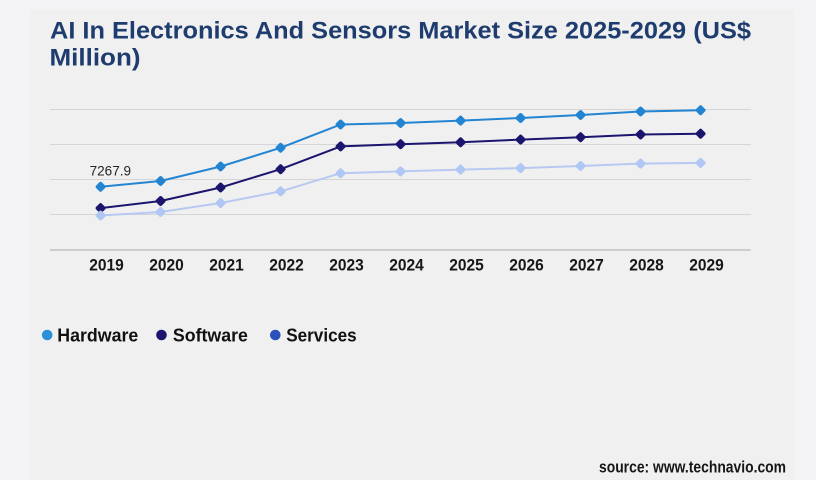 The image size is (816, 480). What do you see at coordinates (97, 335) in the screenshot?
I see `svg-text: Hardware` at bounding box center [97, 335].